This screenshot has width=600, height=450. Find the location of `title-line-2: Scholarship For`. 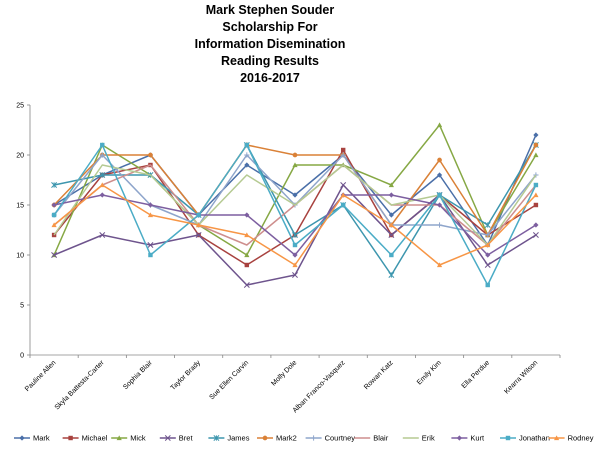

title-line-2: Scholarship For is located at coordinates (270, 27).